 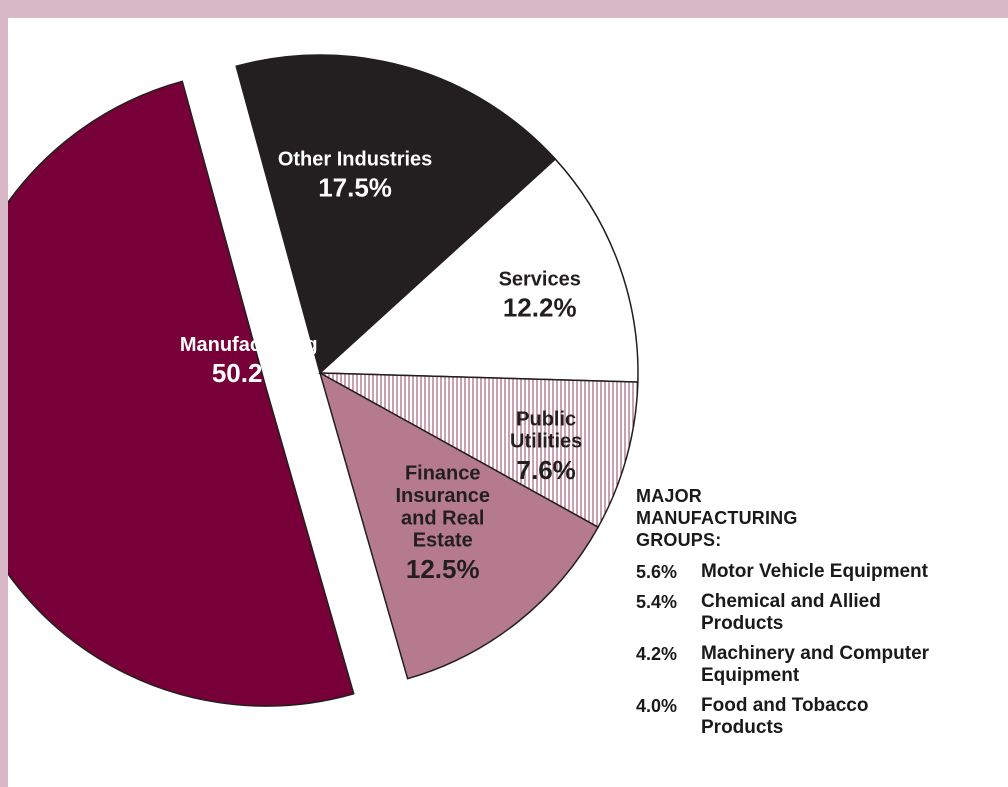 I want to click on manufacturing-group-item: 4.0% Food and Tobacco Products, so click(x=821, y=717).